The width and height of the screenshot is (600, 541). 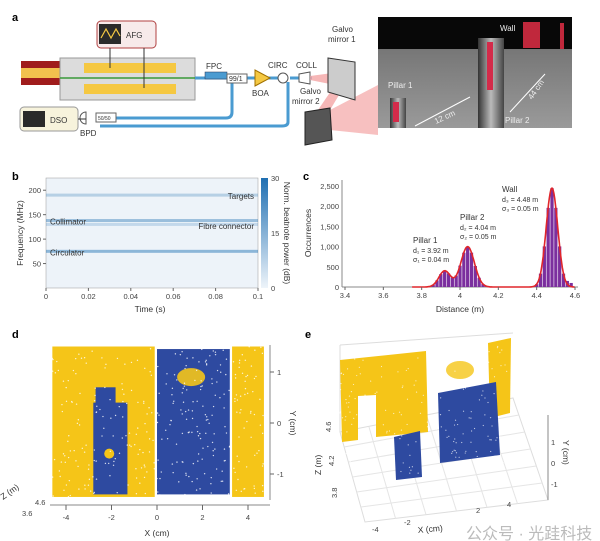 I want to click on x-tick-label: 0, so click(x=157, y=517).